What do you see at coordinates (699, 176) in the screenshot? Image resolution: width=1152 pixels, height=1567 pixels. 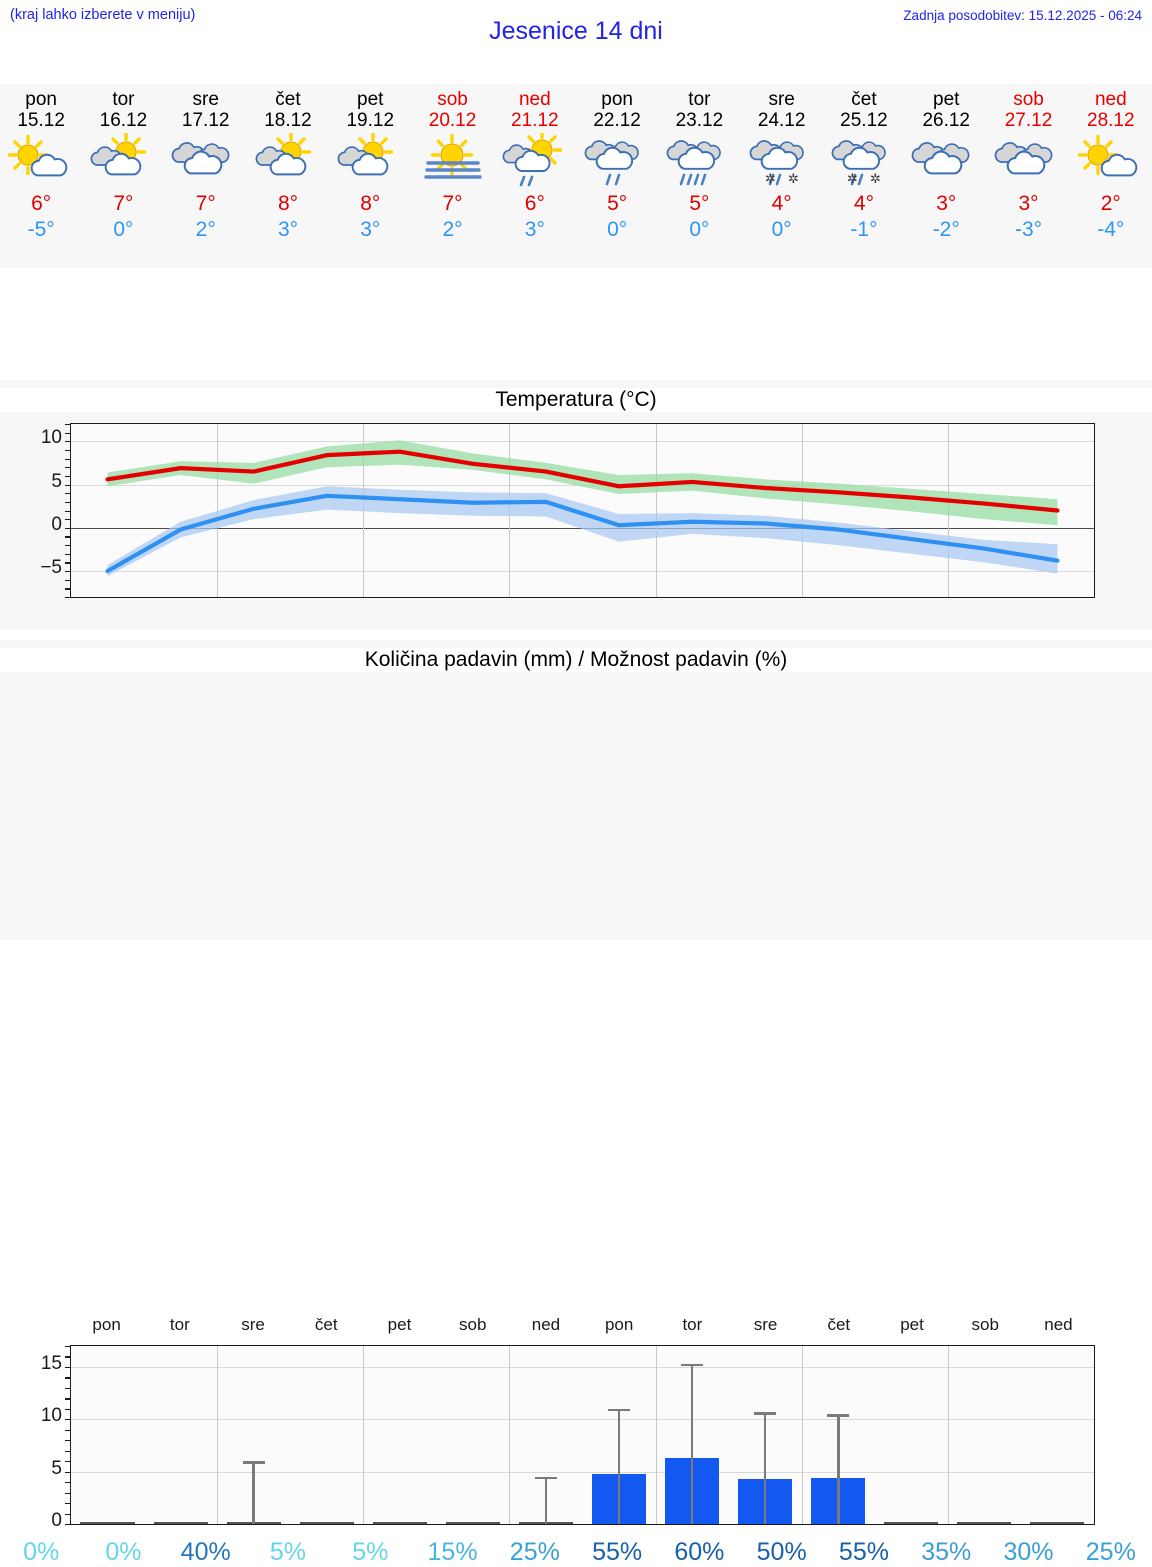 I see `day-column: tor 23.12 5° 0°` at bounding box center [699, 176].